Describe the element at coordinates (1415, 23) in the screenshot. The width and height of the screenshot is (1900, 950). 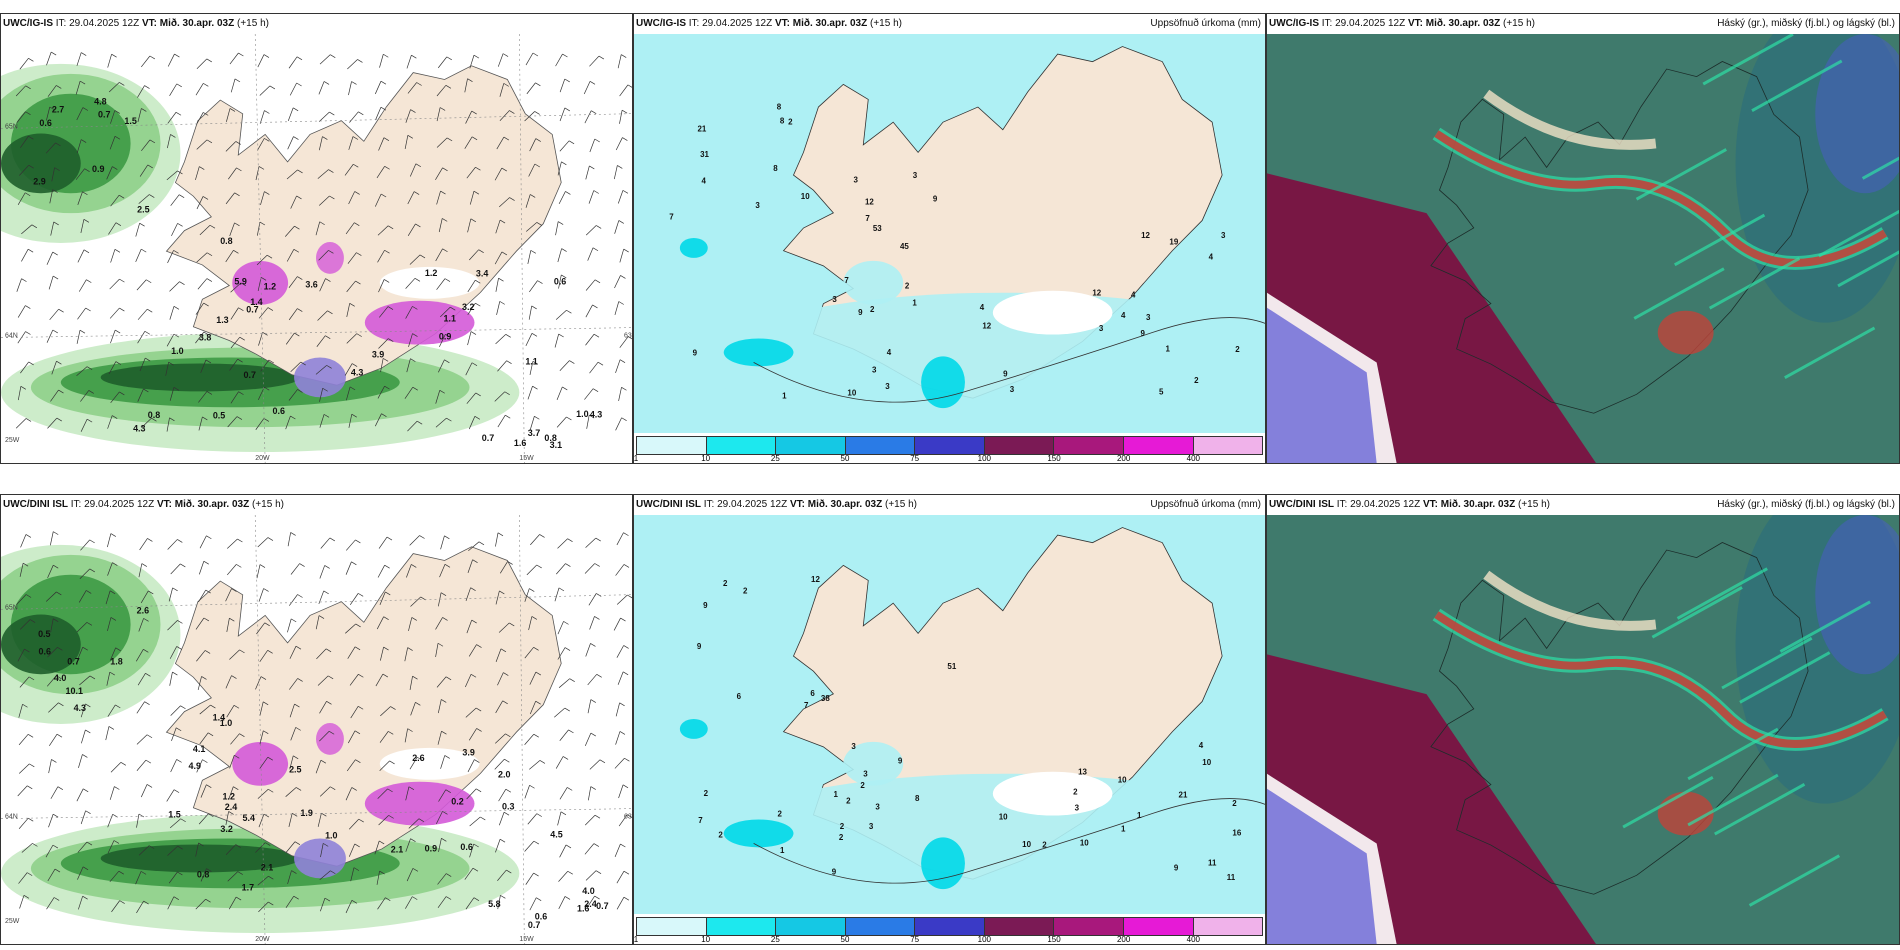
I see `vt-label: VT:` at that location.